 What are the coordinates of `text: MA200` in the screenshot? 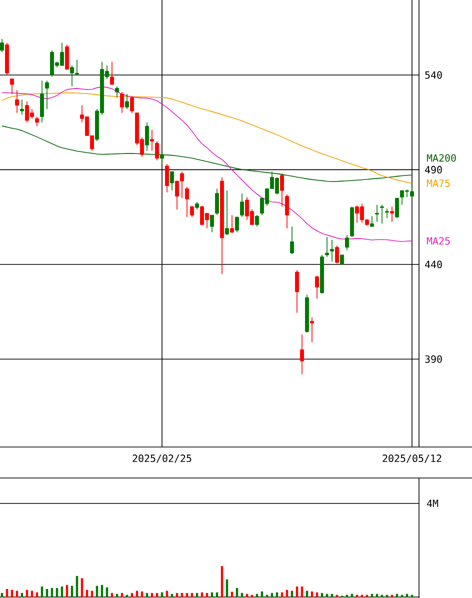 It's located at (441, 158).